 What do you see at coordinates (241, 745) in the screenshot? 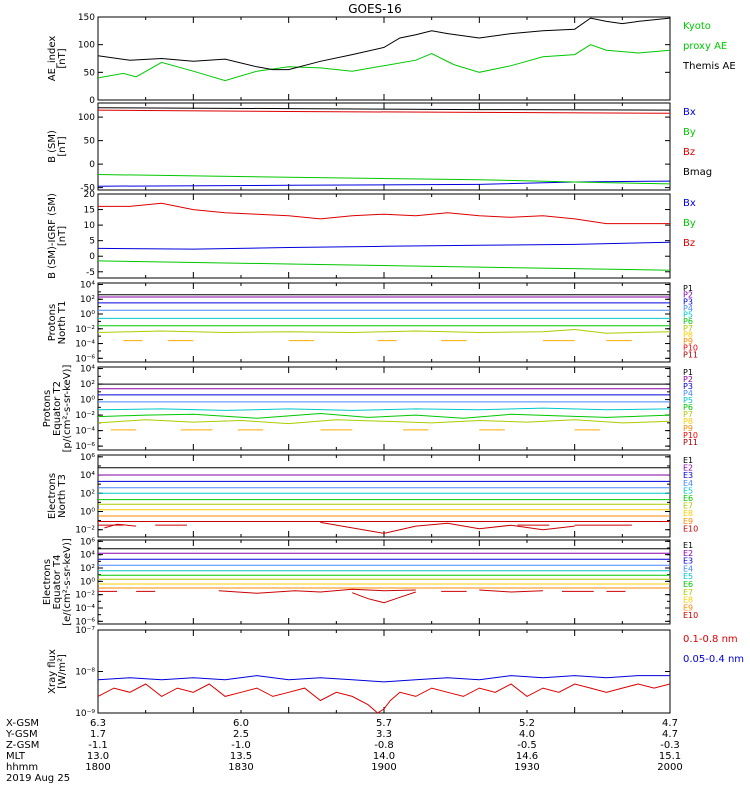
I see `x-axis-row-value: -1.0` at bounding box center [241, 745].